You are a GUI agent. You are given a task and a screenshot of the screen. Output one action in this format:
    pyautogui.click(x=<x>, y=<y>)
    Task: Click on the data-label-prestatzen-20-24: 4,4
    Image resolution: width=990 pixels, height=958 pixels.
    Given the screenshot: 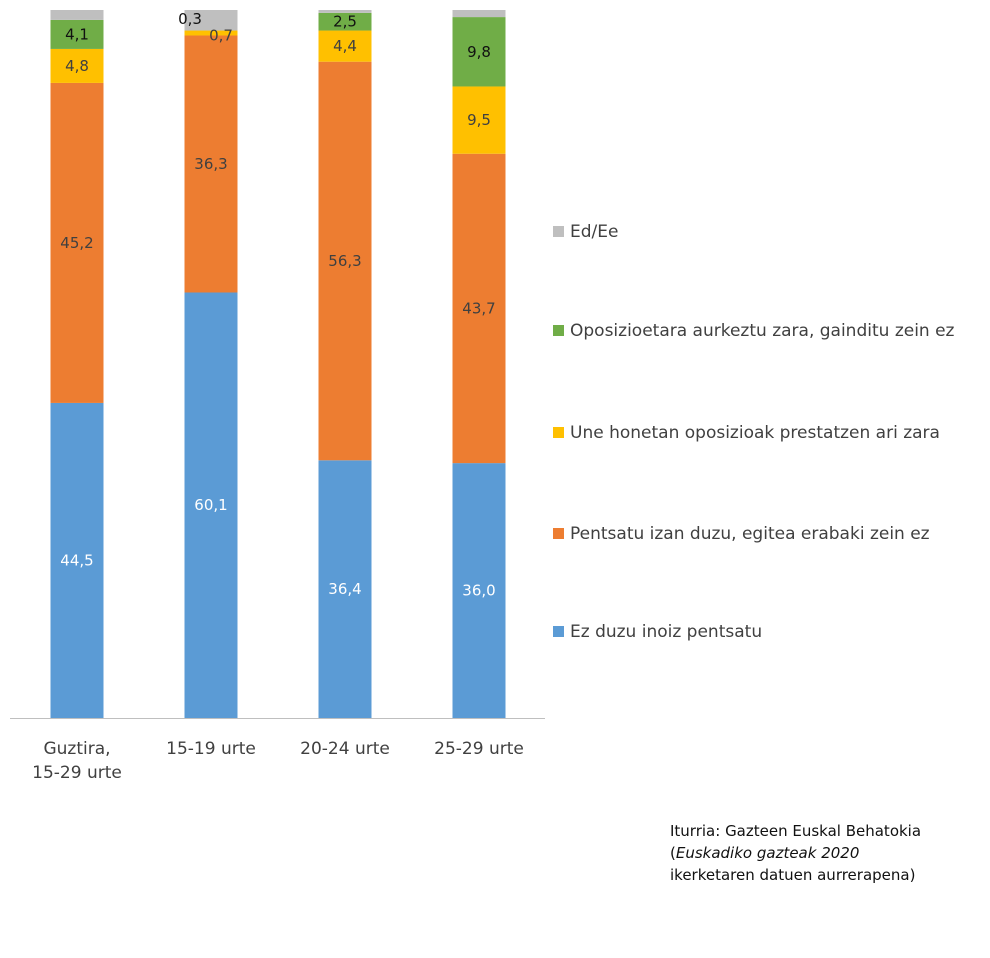 What is the action you would take?
    pyautogui.click(x=345, y=46)
    